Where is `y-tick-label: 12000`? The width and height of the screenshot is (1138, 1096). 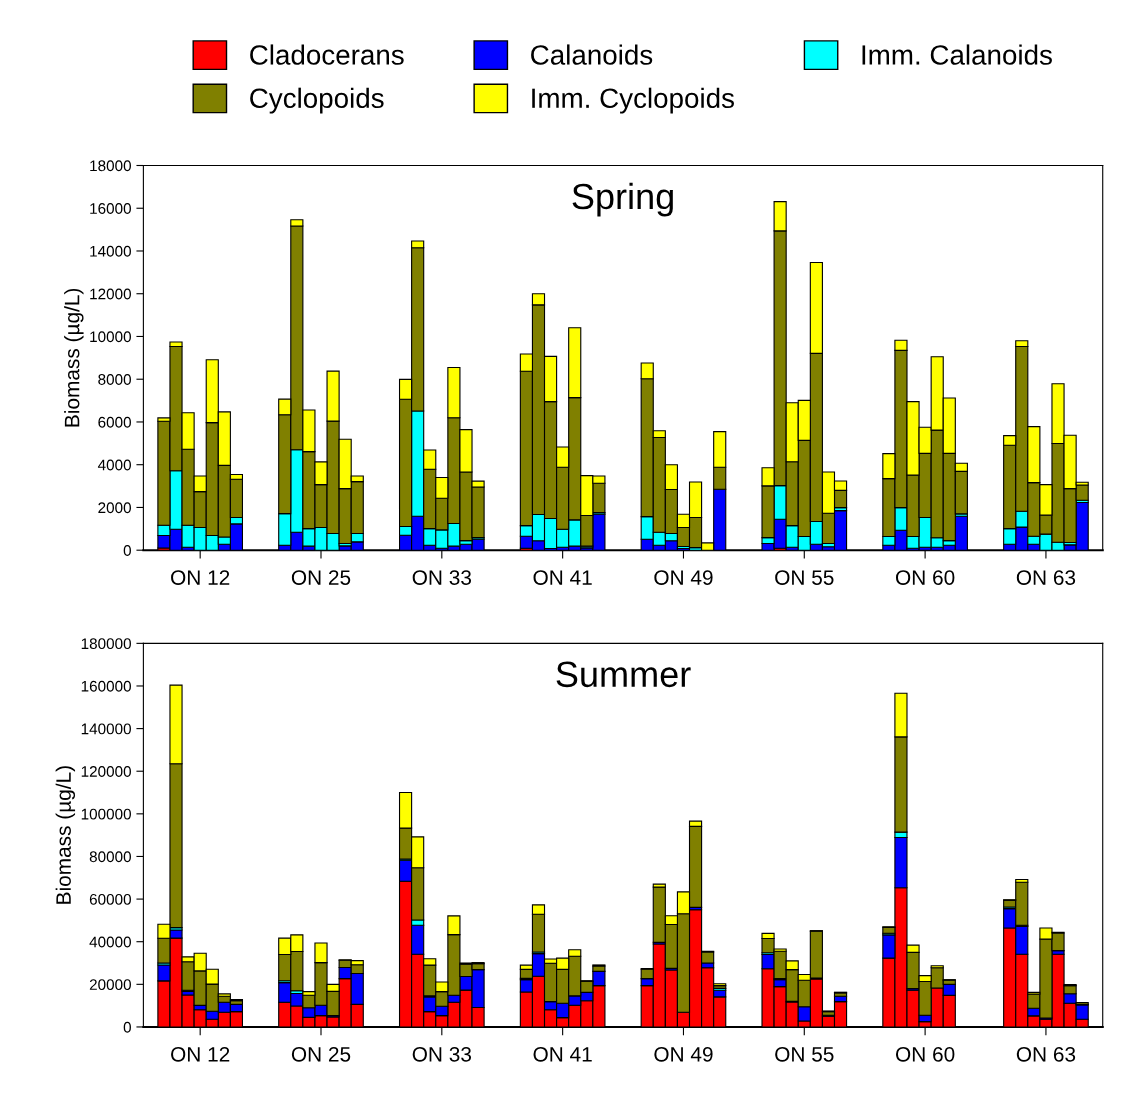 y-tick-label: 12000 is located at coordinates (110, 294).